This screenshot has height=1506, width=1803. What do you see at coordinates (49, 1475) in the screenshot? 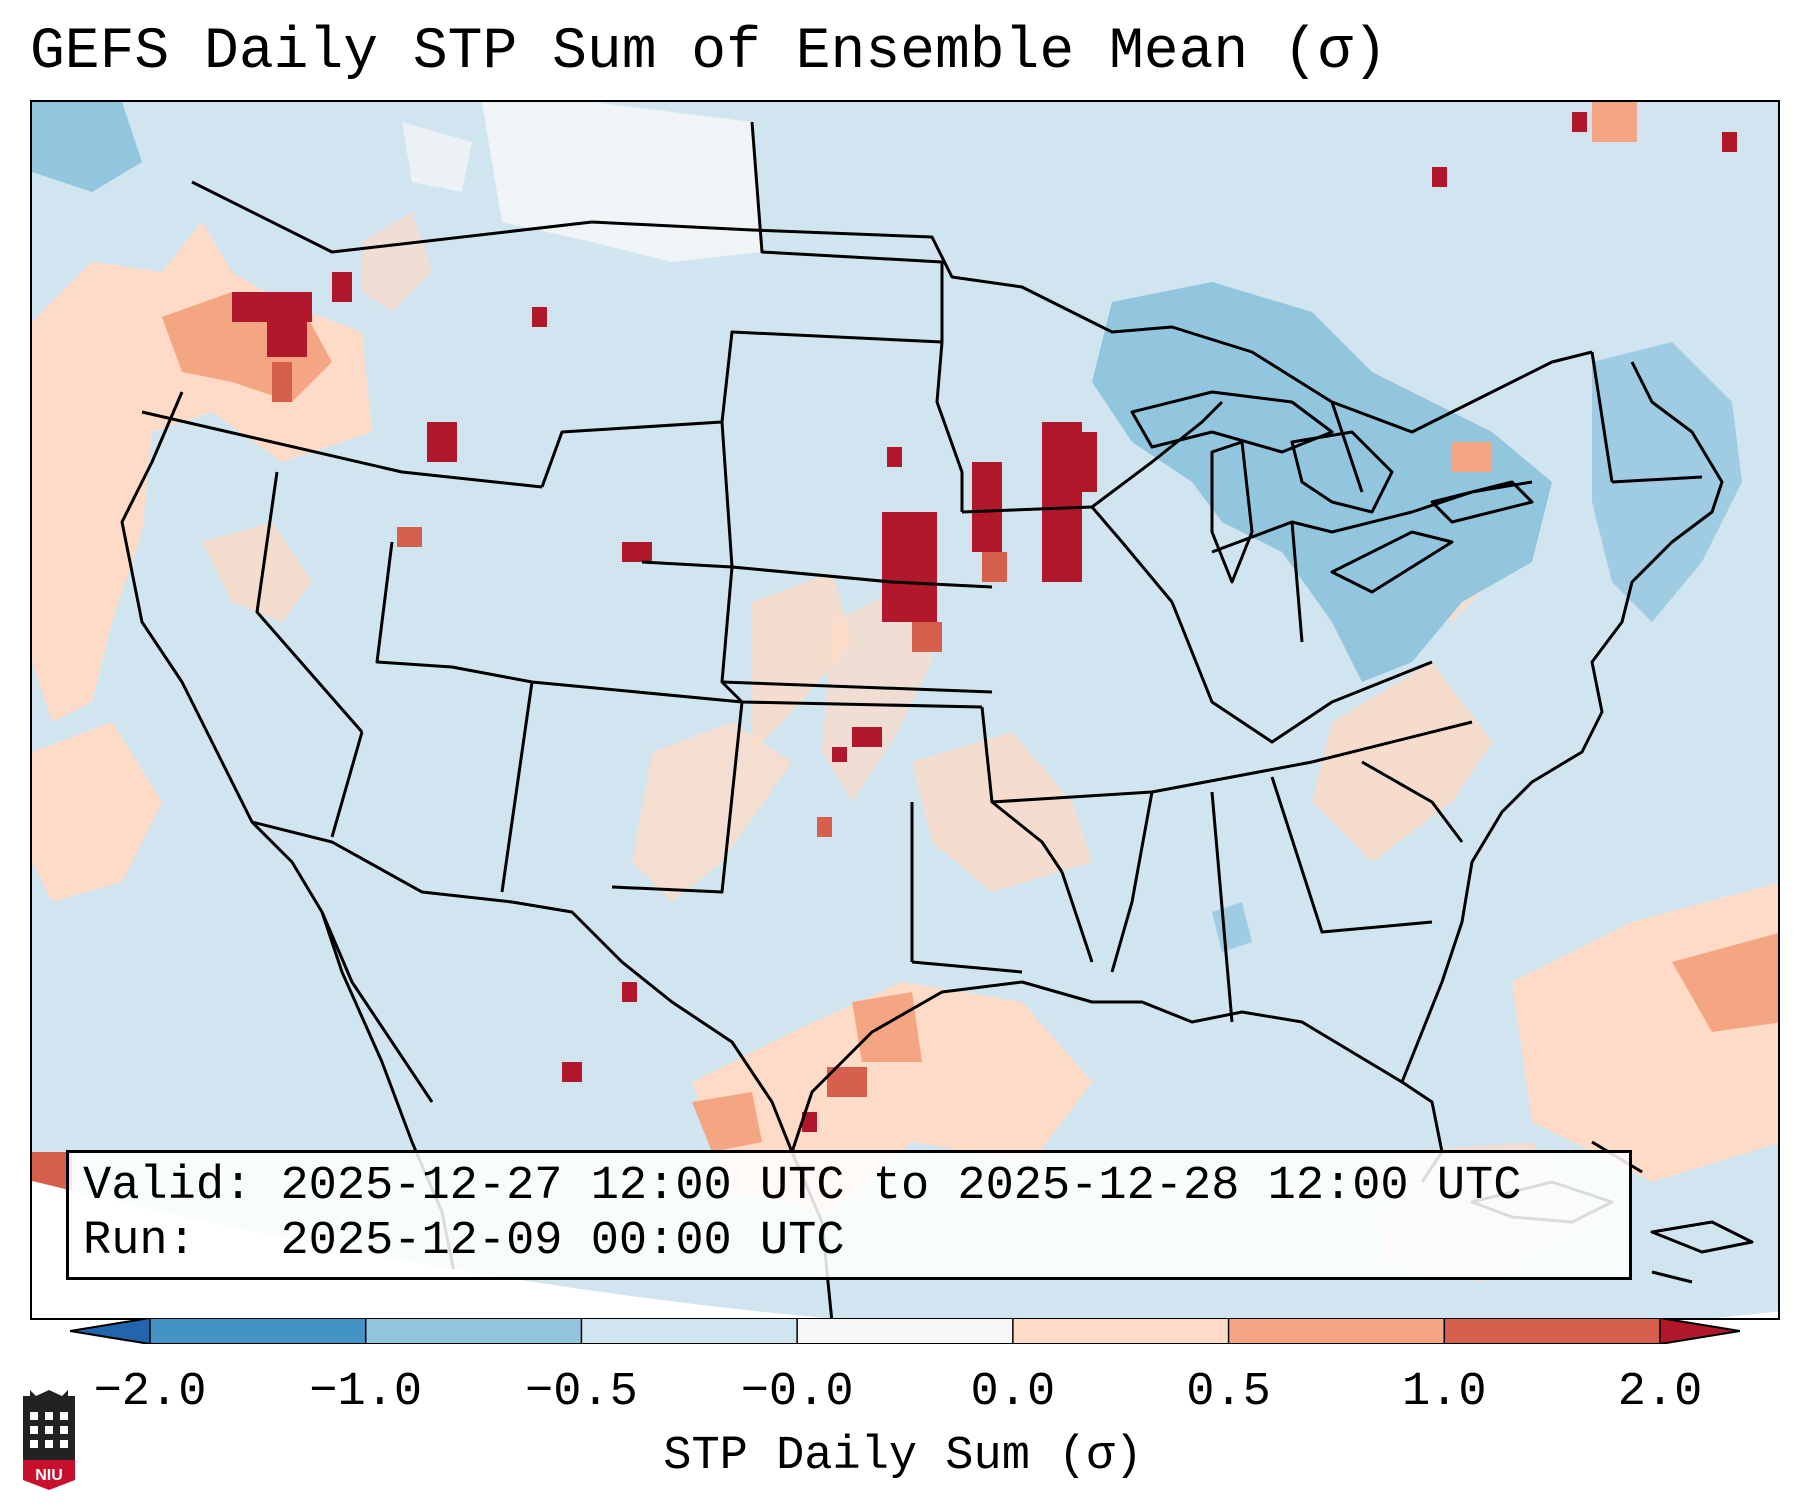
I see `logo-text: NIU` at bounding box center [49, 1475].